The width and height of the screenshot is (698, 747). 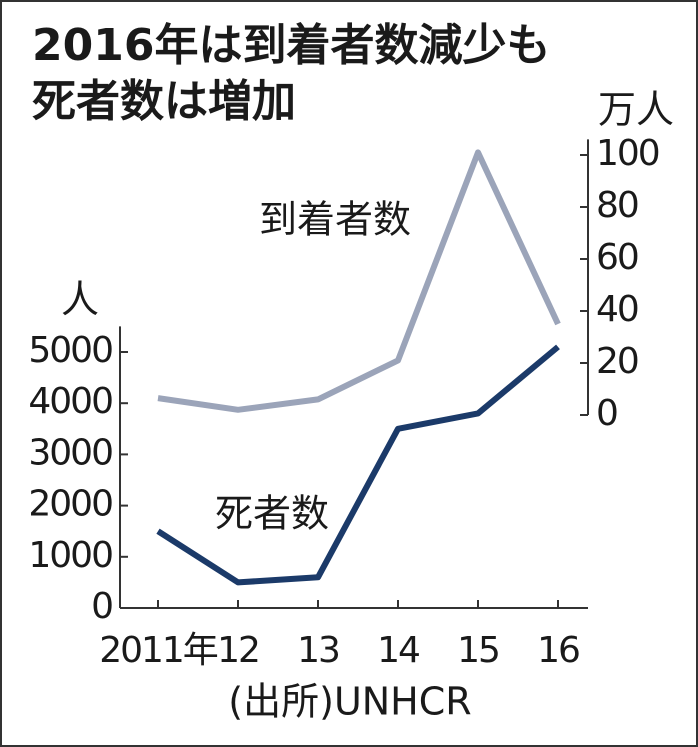 What do you see at coordinates (617, 361) in the screenshot?
I see `y2-tick-label: 20` at bounding box center [617, 361].